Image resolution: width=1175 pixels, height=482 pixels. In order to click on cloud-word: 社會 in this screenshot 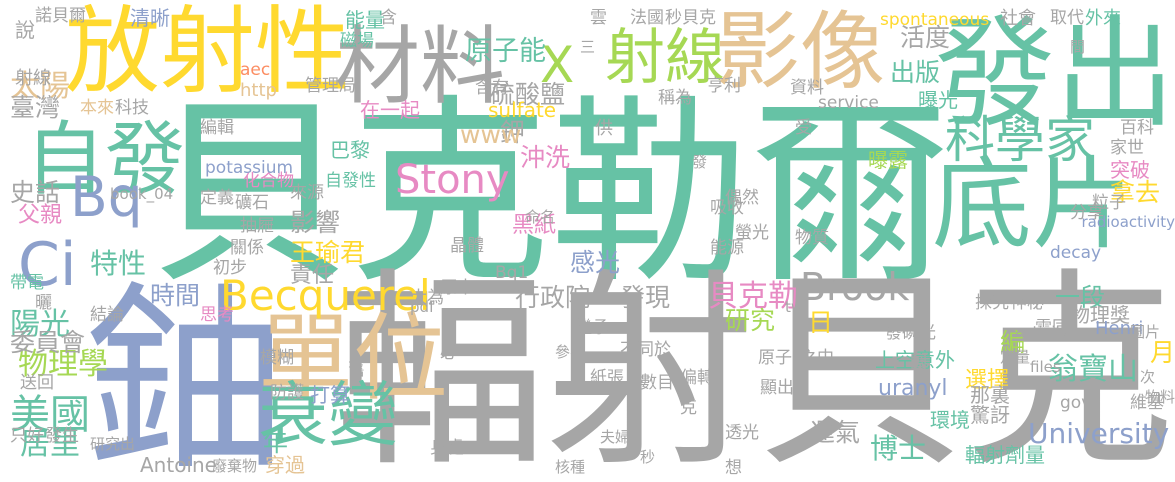, I will do `click(1018, 18)`.